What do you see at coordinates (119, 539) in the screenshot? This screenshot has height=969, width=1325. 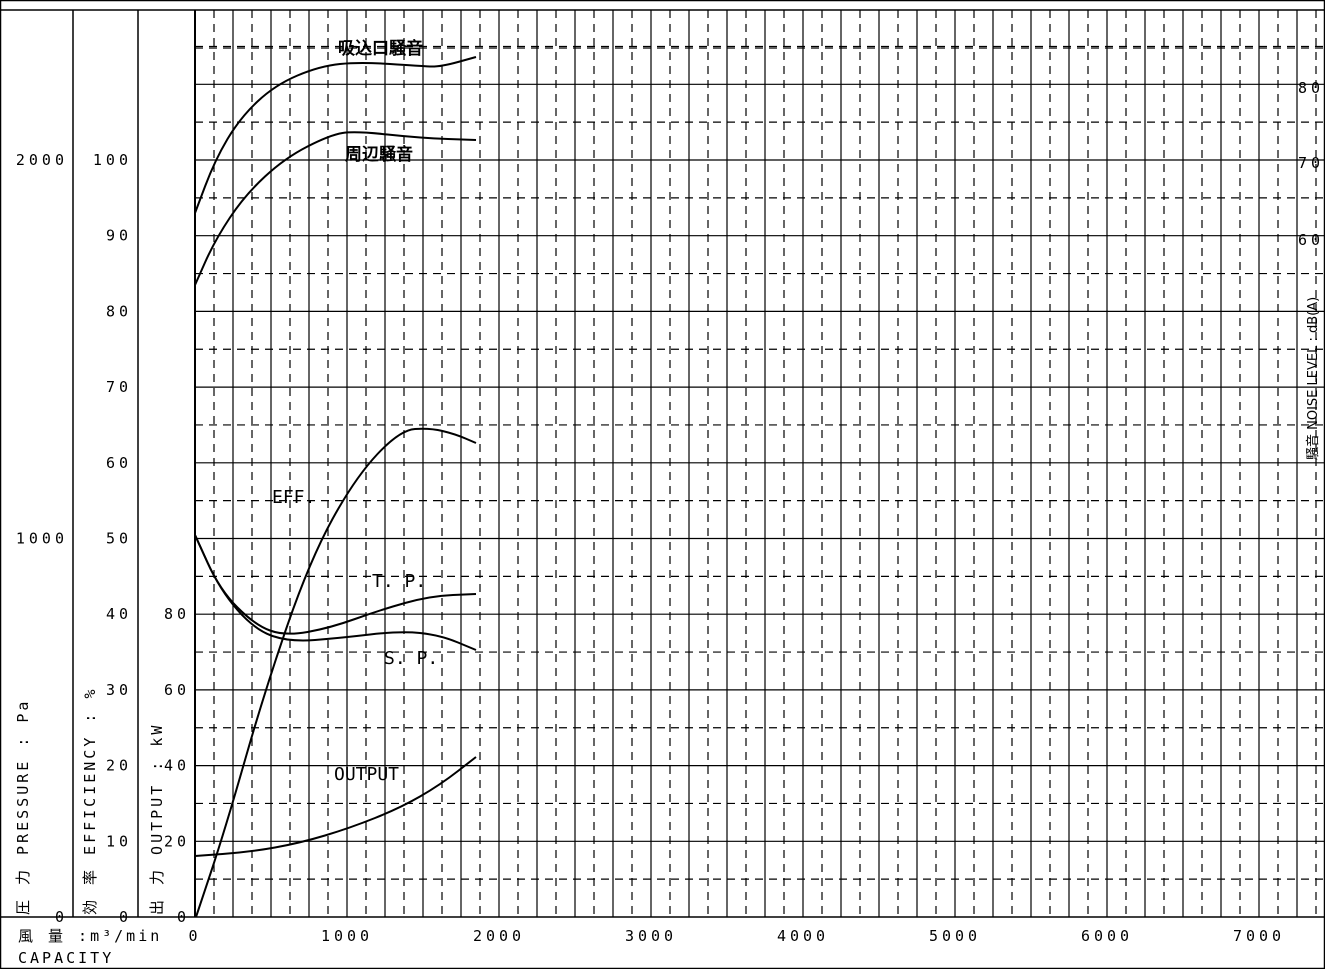 I see `efficiency-tick-label: 50` at bounding box center [119, 539].